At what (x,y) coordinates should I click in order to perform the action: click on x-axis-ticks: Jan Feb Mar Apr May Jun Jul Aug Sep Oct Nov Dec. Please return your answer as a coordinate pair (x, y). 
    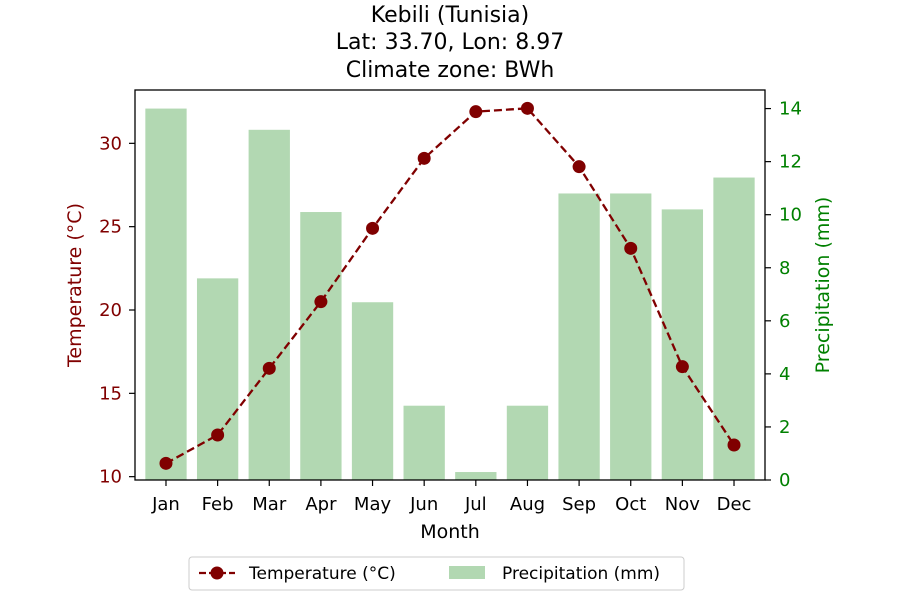
    Looking at the image, I should click on (451, 497).